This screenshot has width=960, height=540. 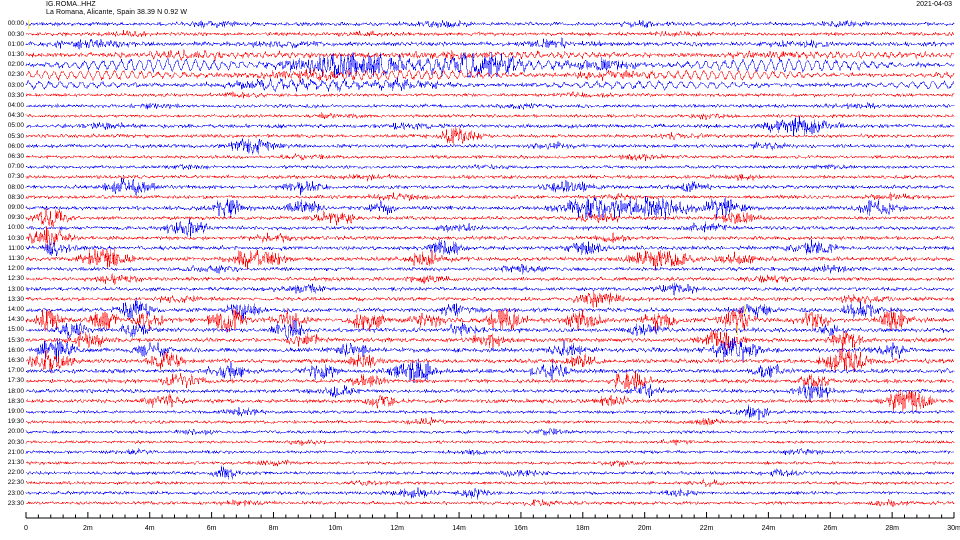 I want to click on time-label-2130: 21:30, so click(x=15, y=462).